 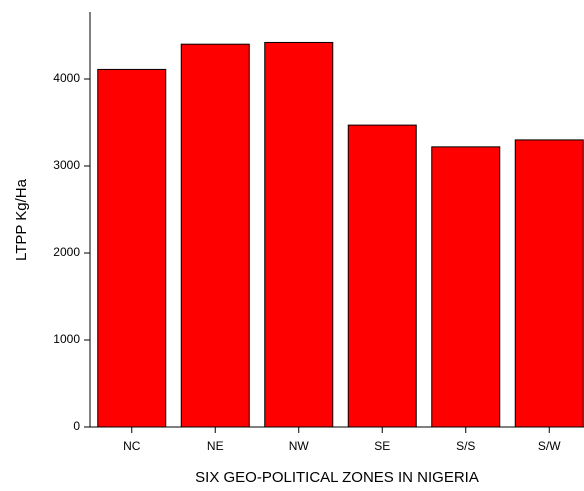 I want to click on x-tick-label: NC, so click(x=132, y=446).